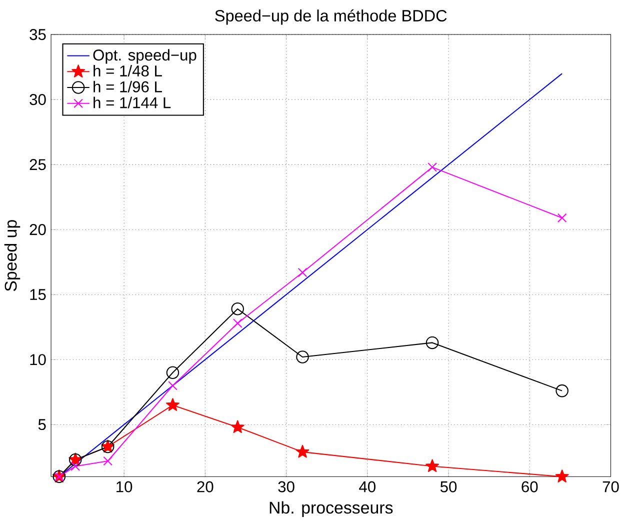  Describe the element at coordinates (132, 102) in the screenshot. I see `legend-label: h = 1/144 L` at that location.